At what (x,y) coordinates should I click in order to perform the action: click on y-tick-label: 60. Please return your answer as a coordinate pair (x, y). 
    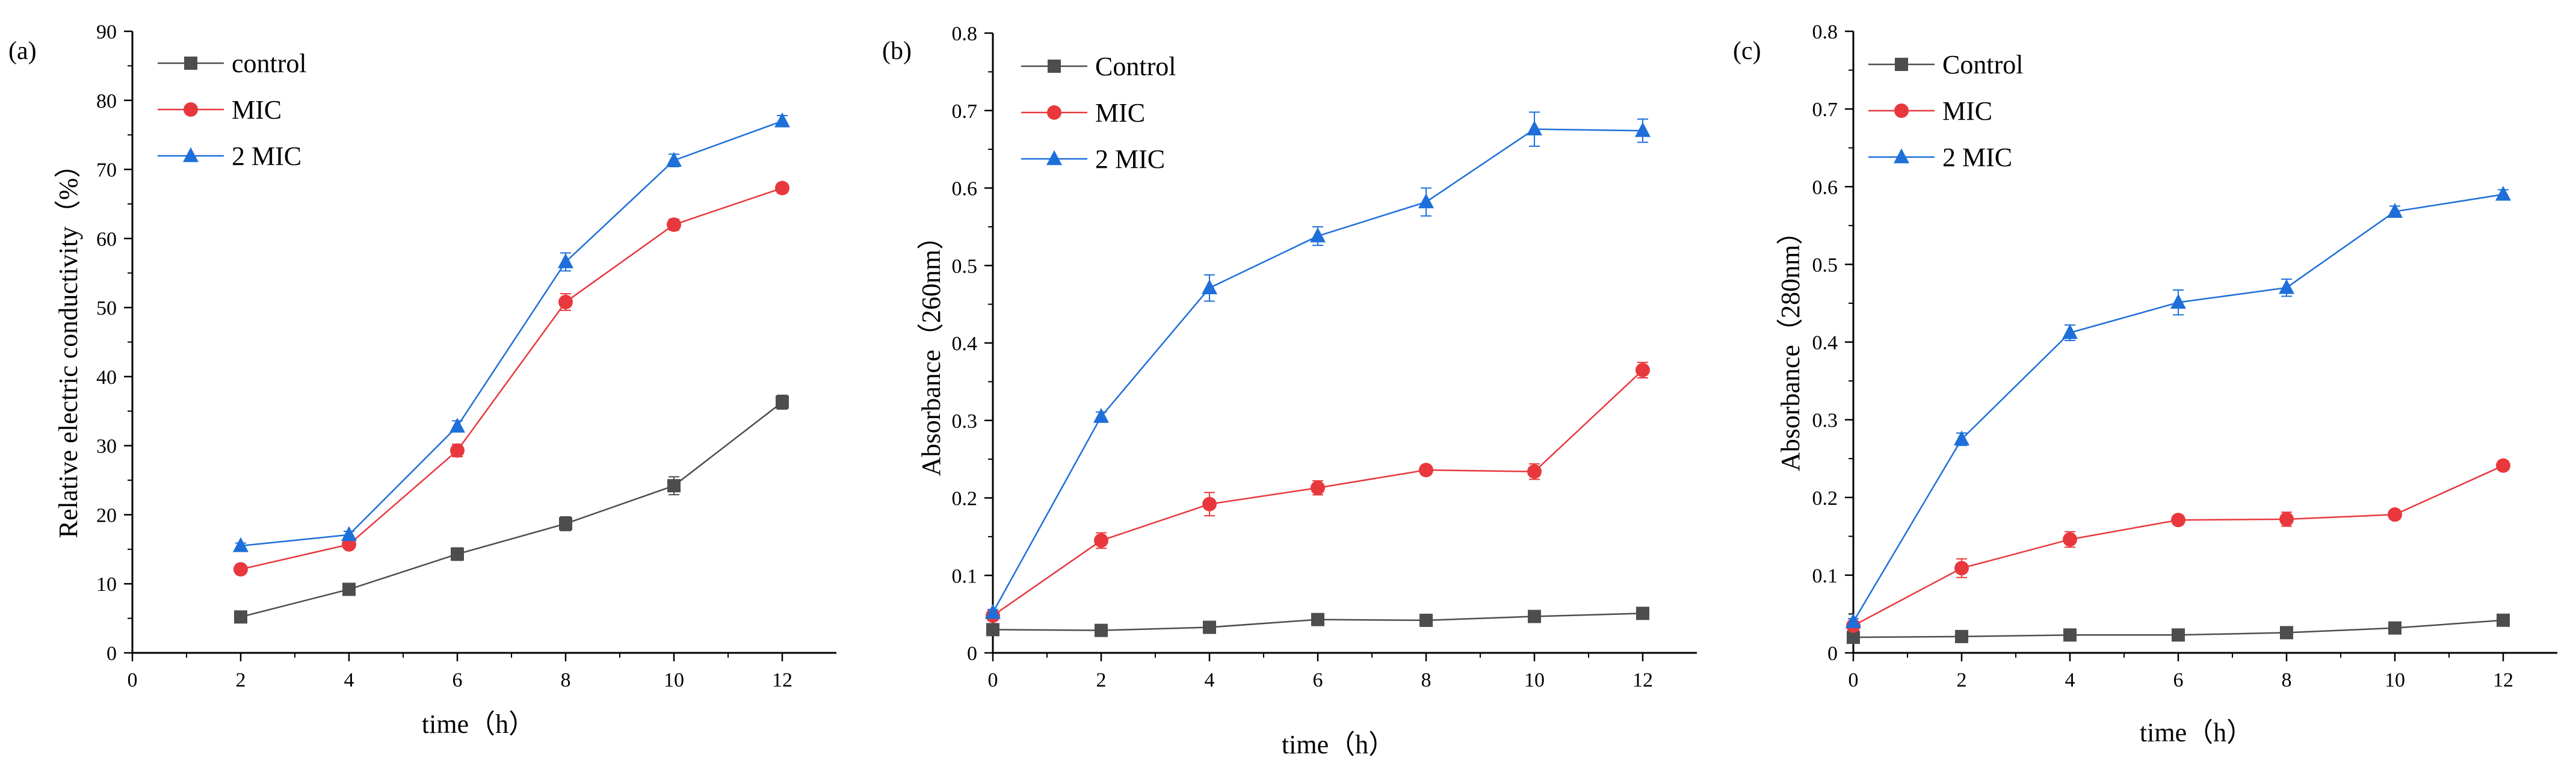
    Looking at the image, I should click on (106, 239).